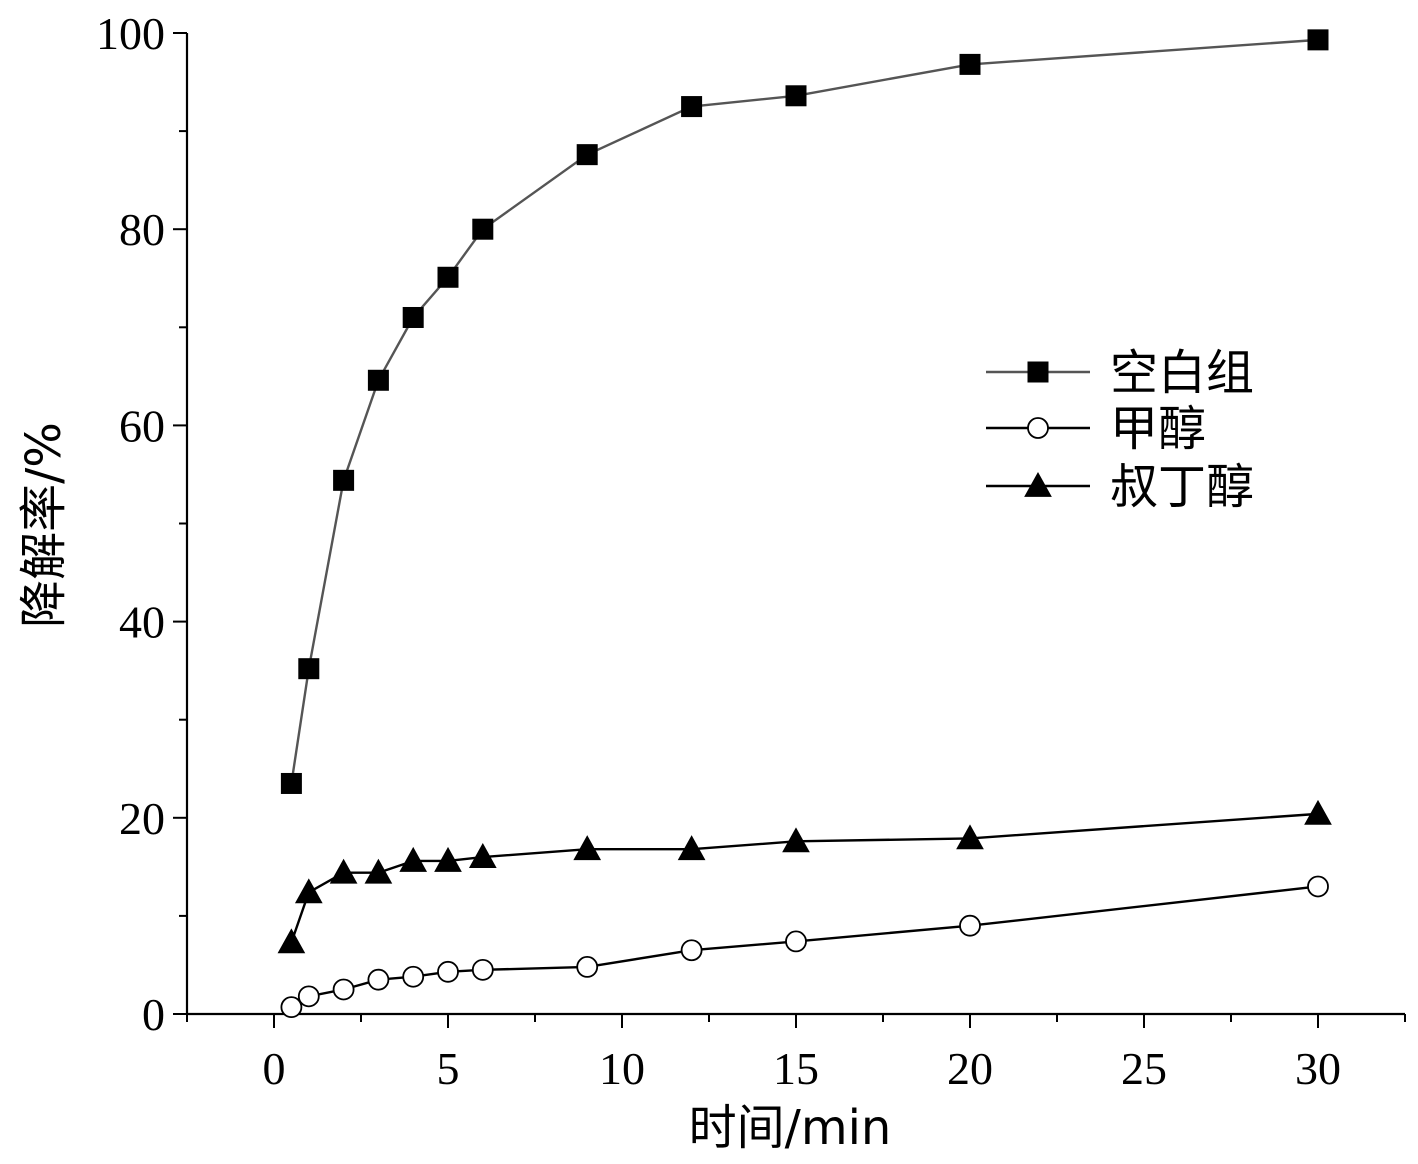 The width and height of the screenshot is (1418, 1164). I want to click on legend-label: 叔丁醇, so click(1182, 487).